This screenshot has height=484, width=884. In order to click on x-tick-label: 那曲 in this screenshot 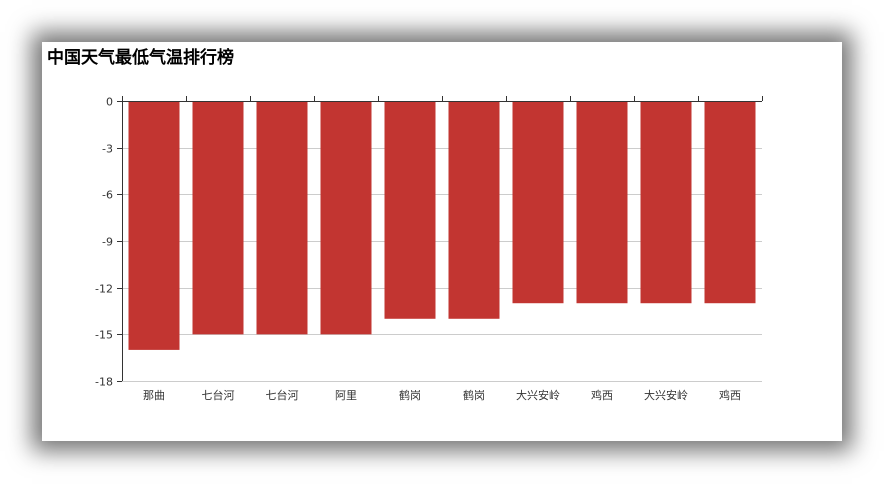, I will do `click(154, 395)`.